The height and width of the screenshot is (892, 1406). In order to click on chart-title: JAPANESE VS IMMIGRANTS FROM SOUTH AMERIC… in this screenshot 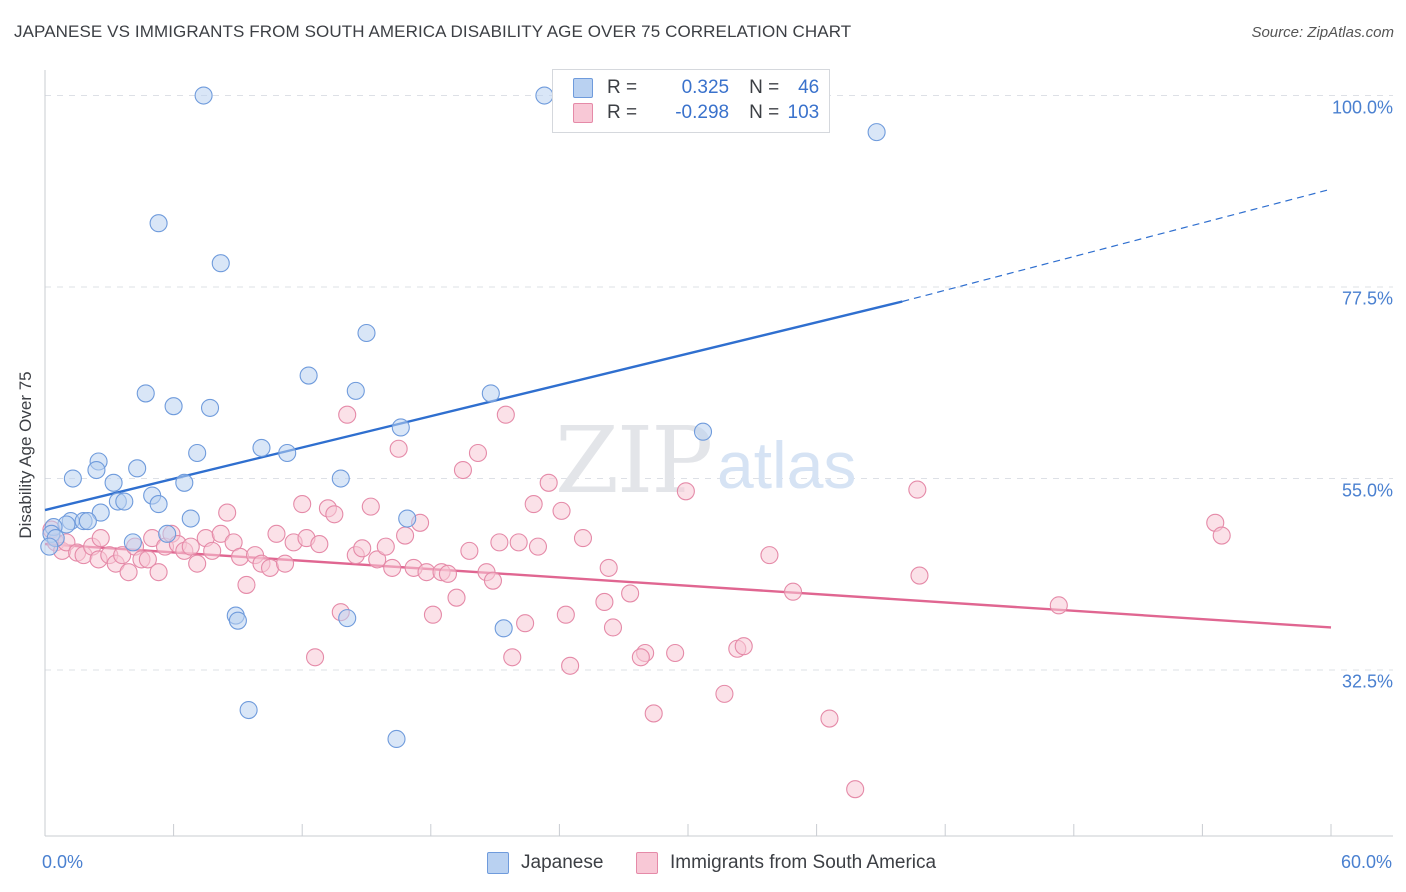, I will do `click(433, 31)`.